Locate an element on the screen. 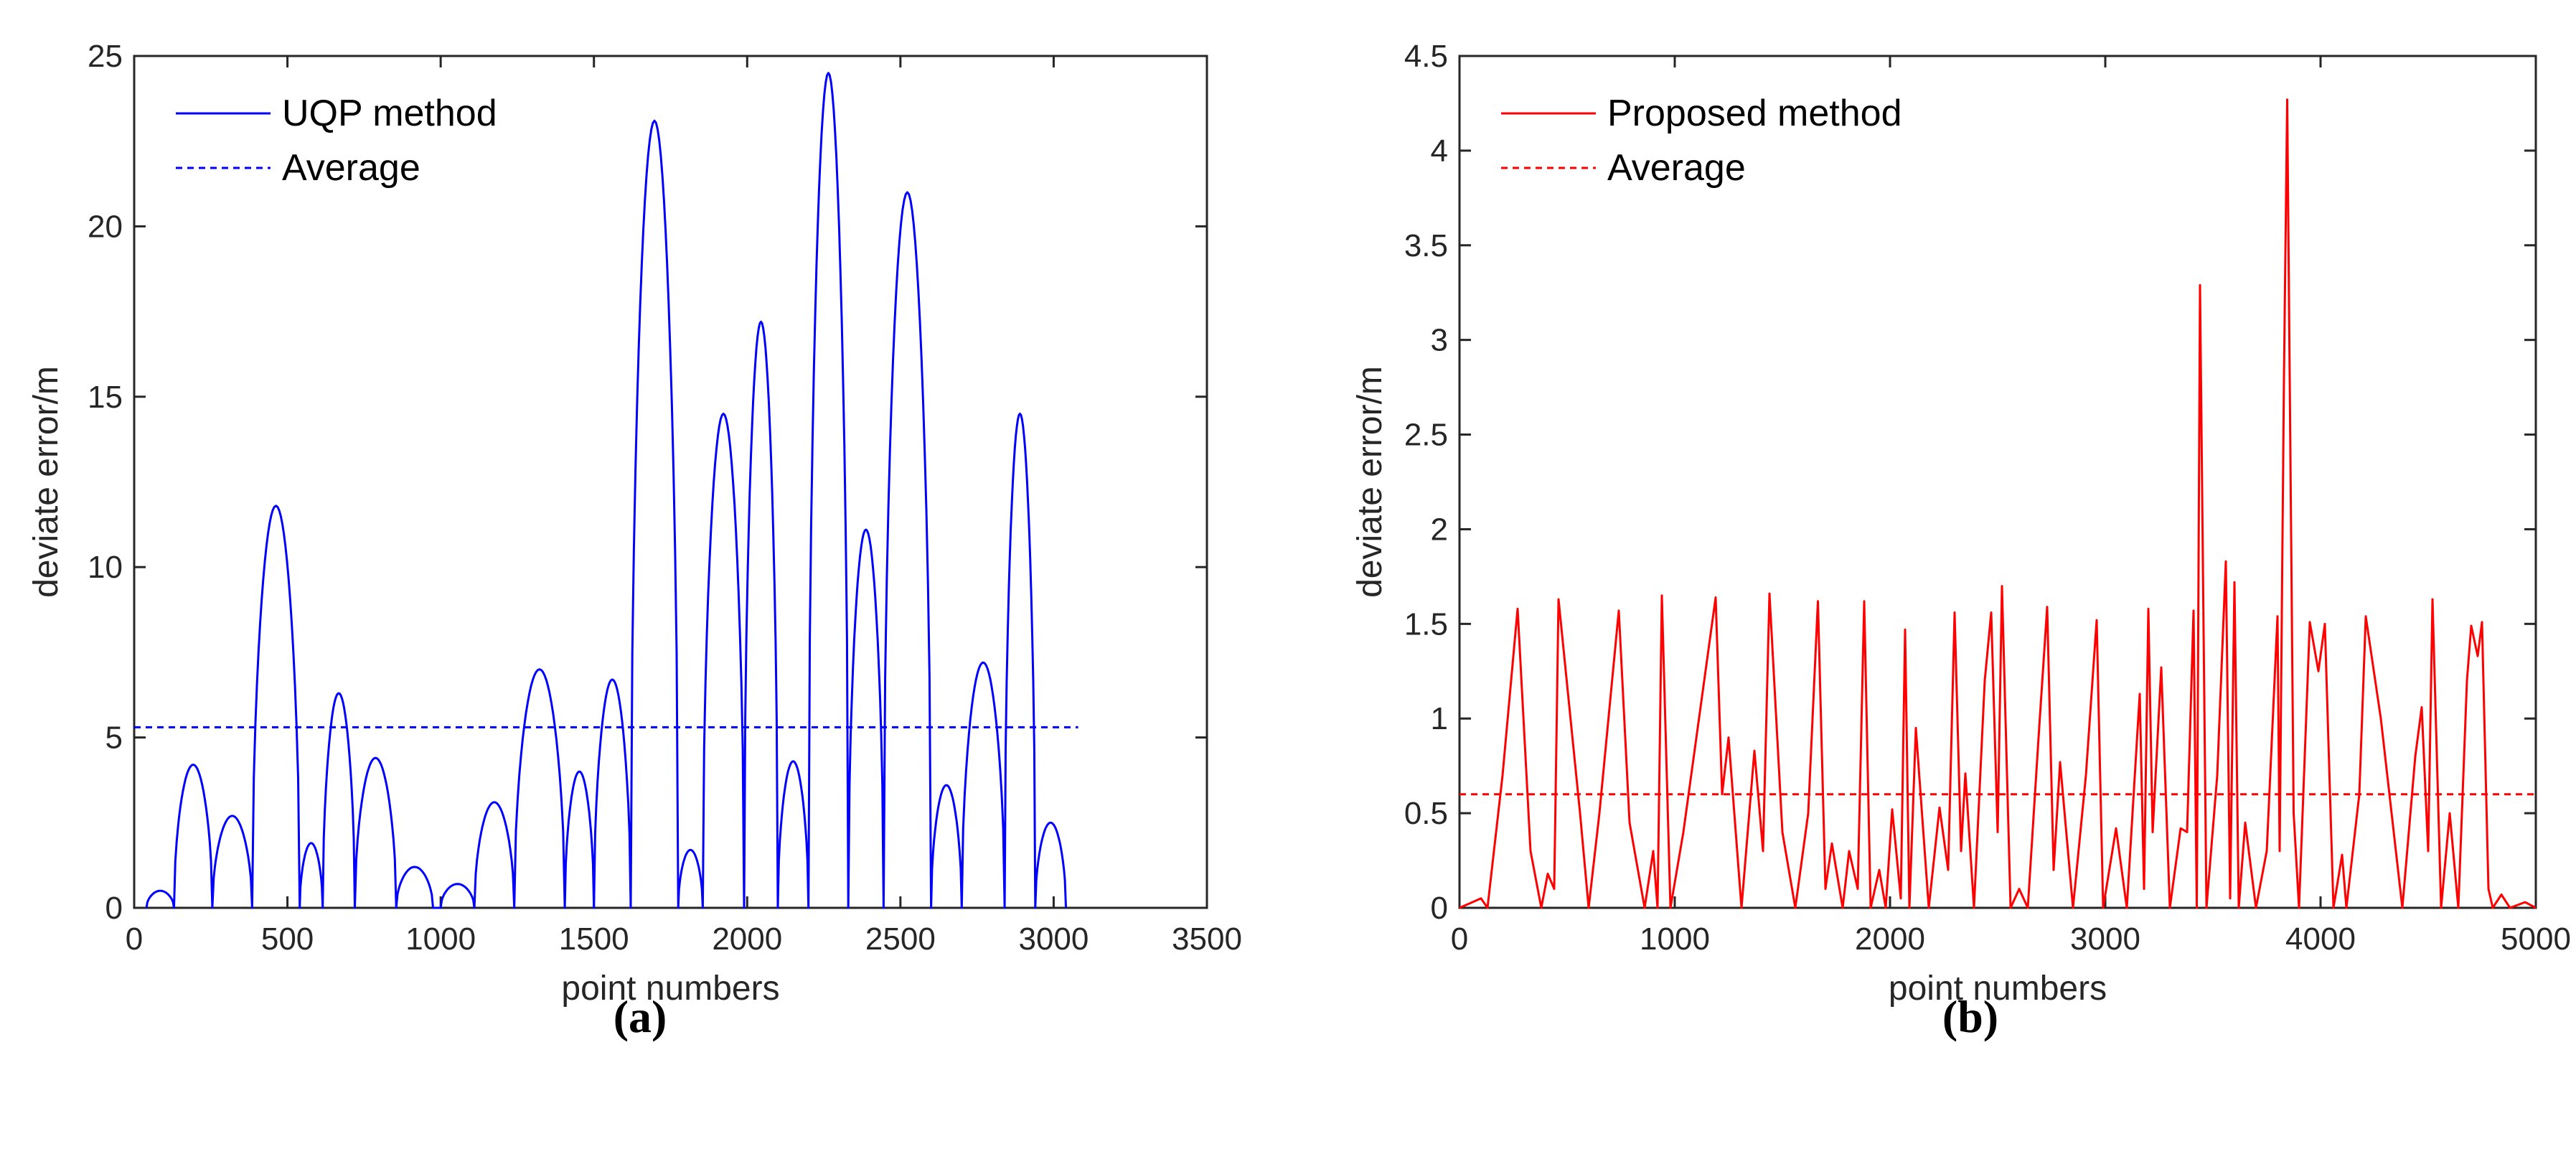 The image size is (2576, 1154). panel-label: (b) is located at coordinates (1970, 1016).